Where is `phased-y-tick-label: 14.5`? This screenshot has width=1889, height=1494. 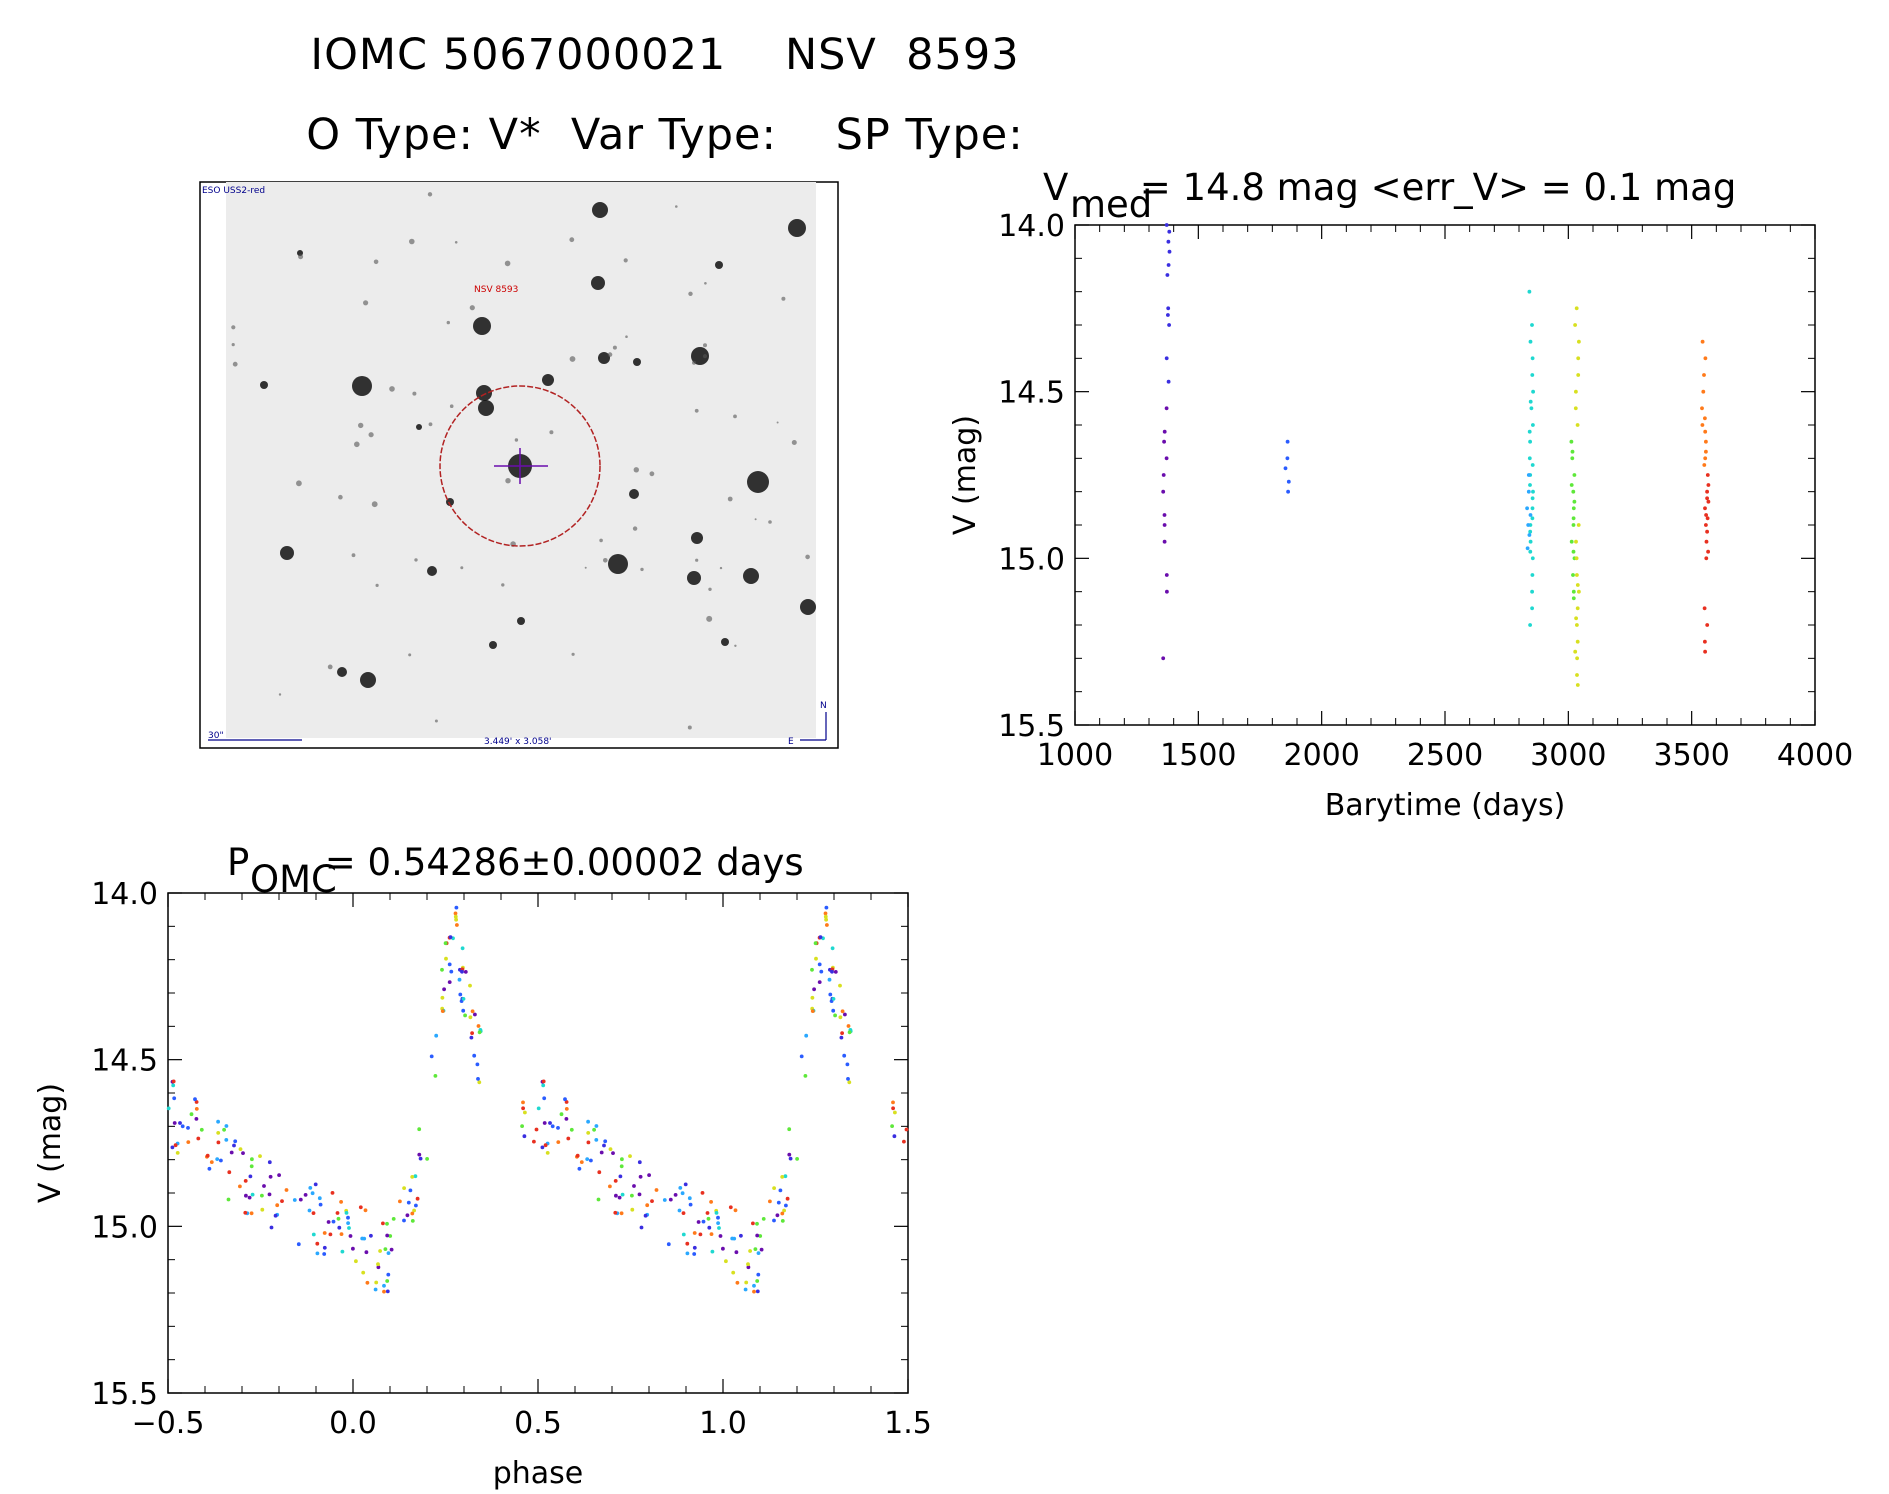
phased-y-tick-label: 14.5 is located at coordinates (124, 1061).